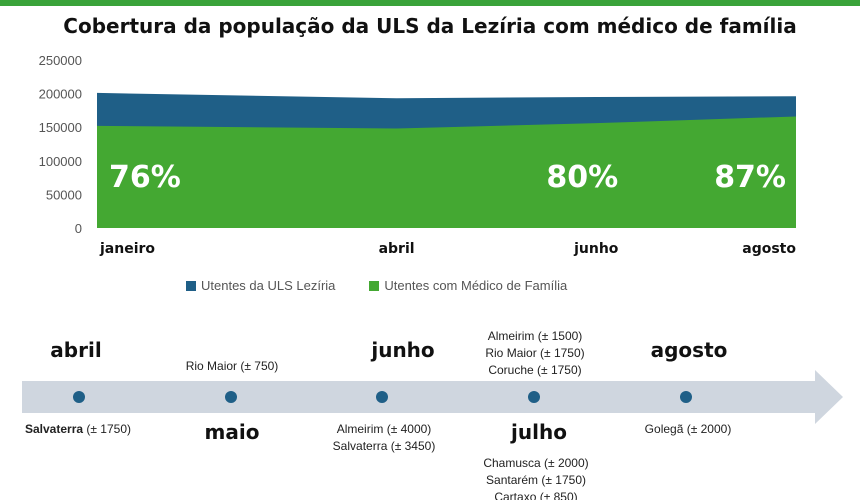 The height and width of the screenshot is (500, 860). Describe the element at coordinates (384, 429) in the screenshot. I see `timeline-note: Almeirim (± 4000)` at that location.